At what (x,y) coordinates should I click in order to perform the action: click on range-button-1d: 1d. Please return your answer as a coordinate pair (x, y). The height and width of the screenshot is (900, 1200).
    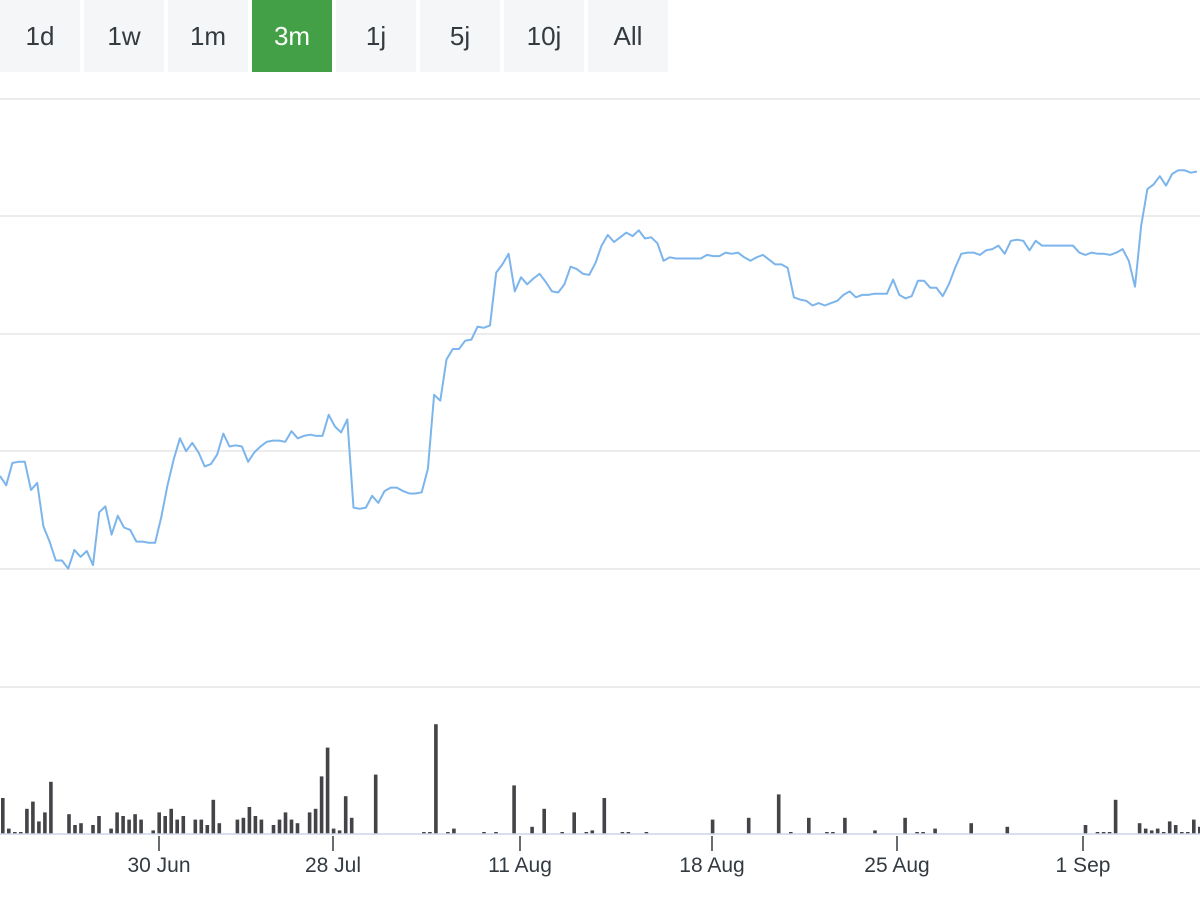
    Looking at the image, I should click on (40, 36).